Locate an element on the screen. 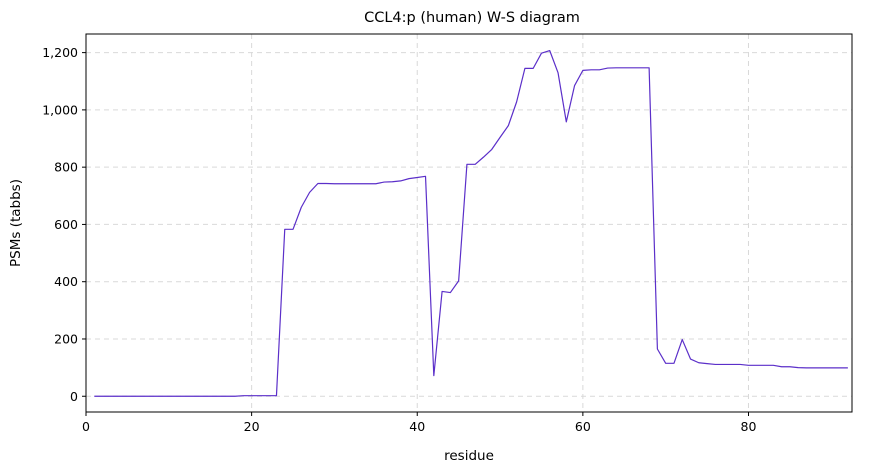 The height and width of the screenshot is (474, 869). x-axis-label: residue is located at coordinates (469, 456).